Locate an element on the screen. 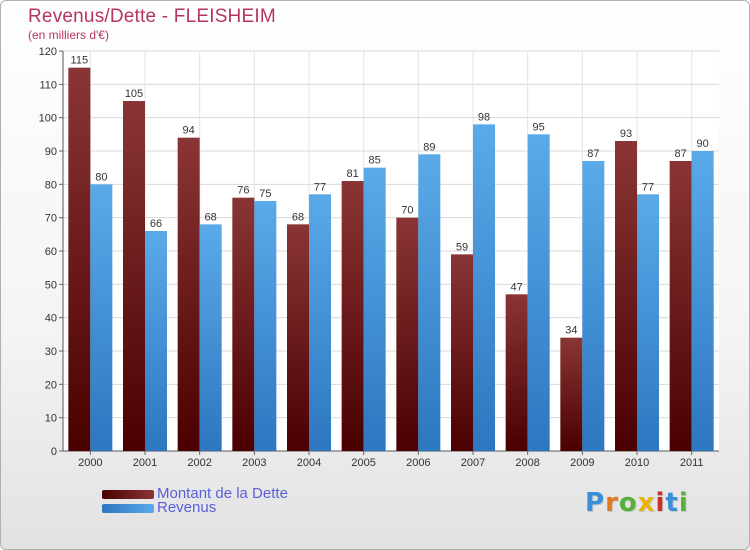  data-label: 98 is located at coordinates (484, 117).